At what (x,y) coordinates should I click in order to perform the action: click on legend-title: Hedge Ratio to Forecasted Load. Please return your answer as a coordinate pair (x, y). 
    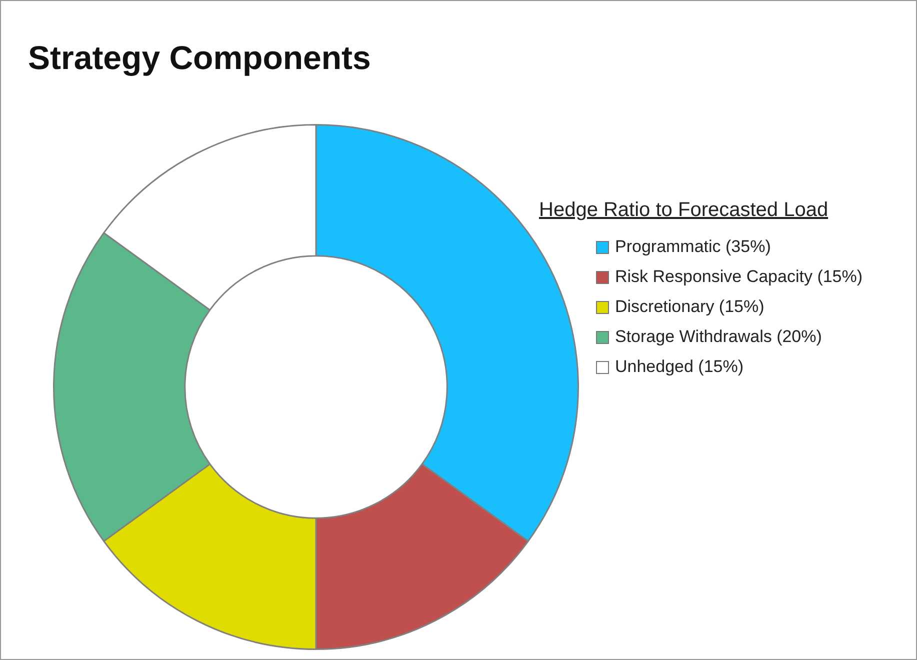
    Looking at the image, I should click on (684, 210).